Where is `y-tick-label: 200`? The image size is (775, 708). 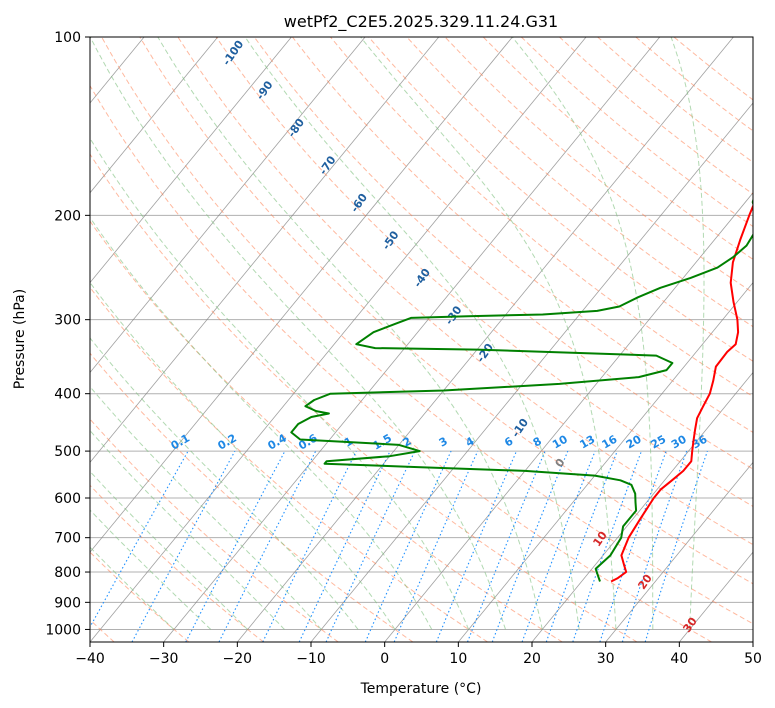
y-tick-label: 200 is located at coordinates (67, 216).